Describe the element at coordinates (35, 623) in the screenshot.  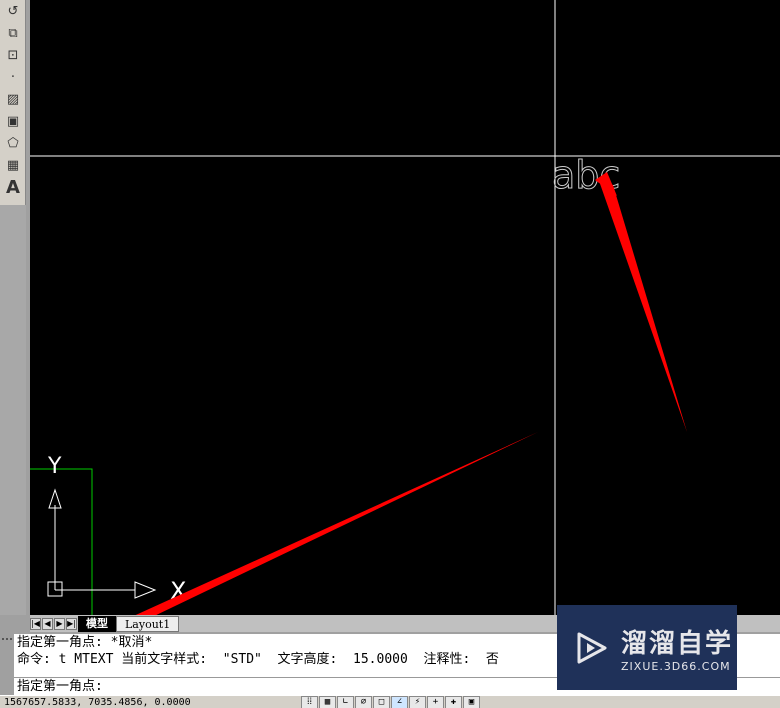
I see `tab-nav-button: |◀` at that location.